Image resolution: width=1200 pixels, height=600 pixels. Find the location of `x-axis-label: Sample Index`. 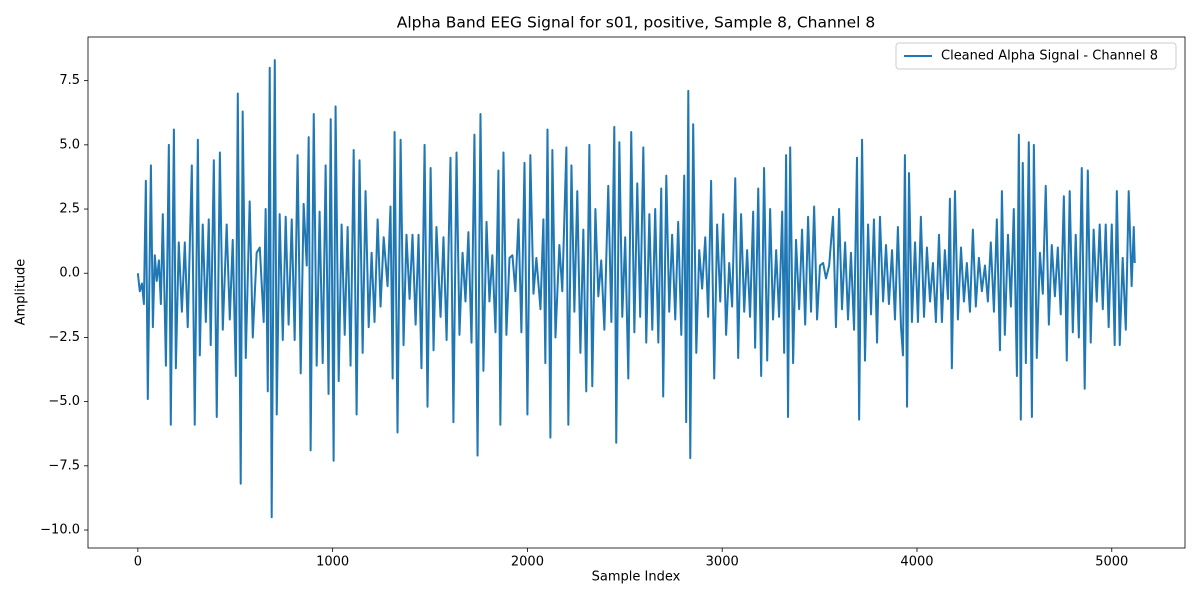

x-axis-label: Sample Index is located at coordinates (636, 577).